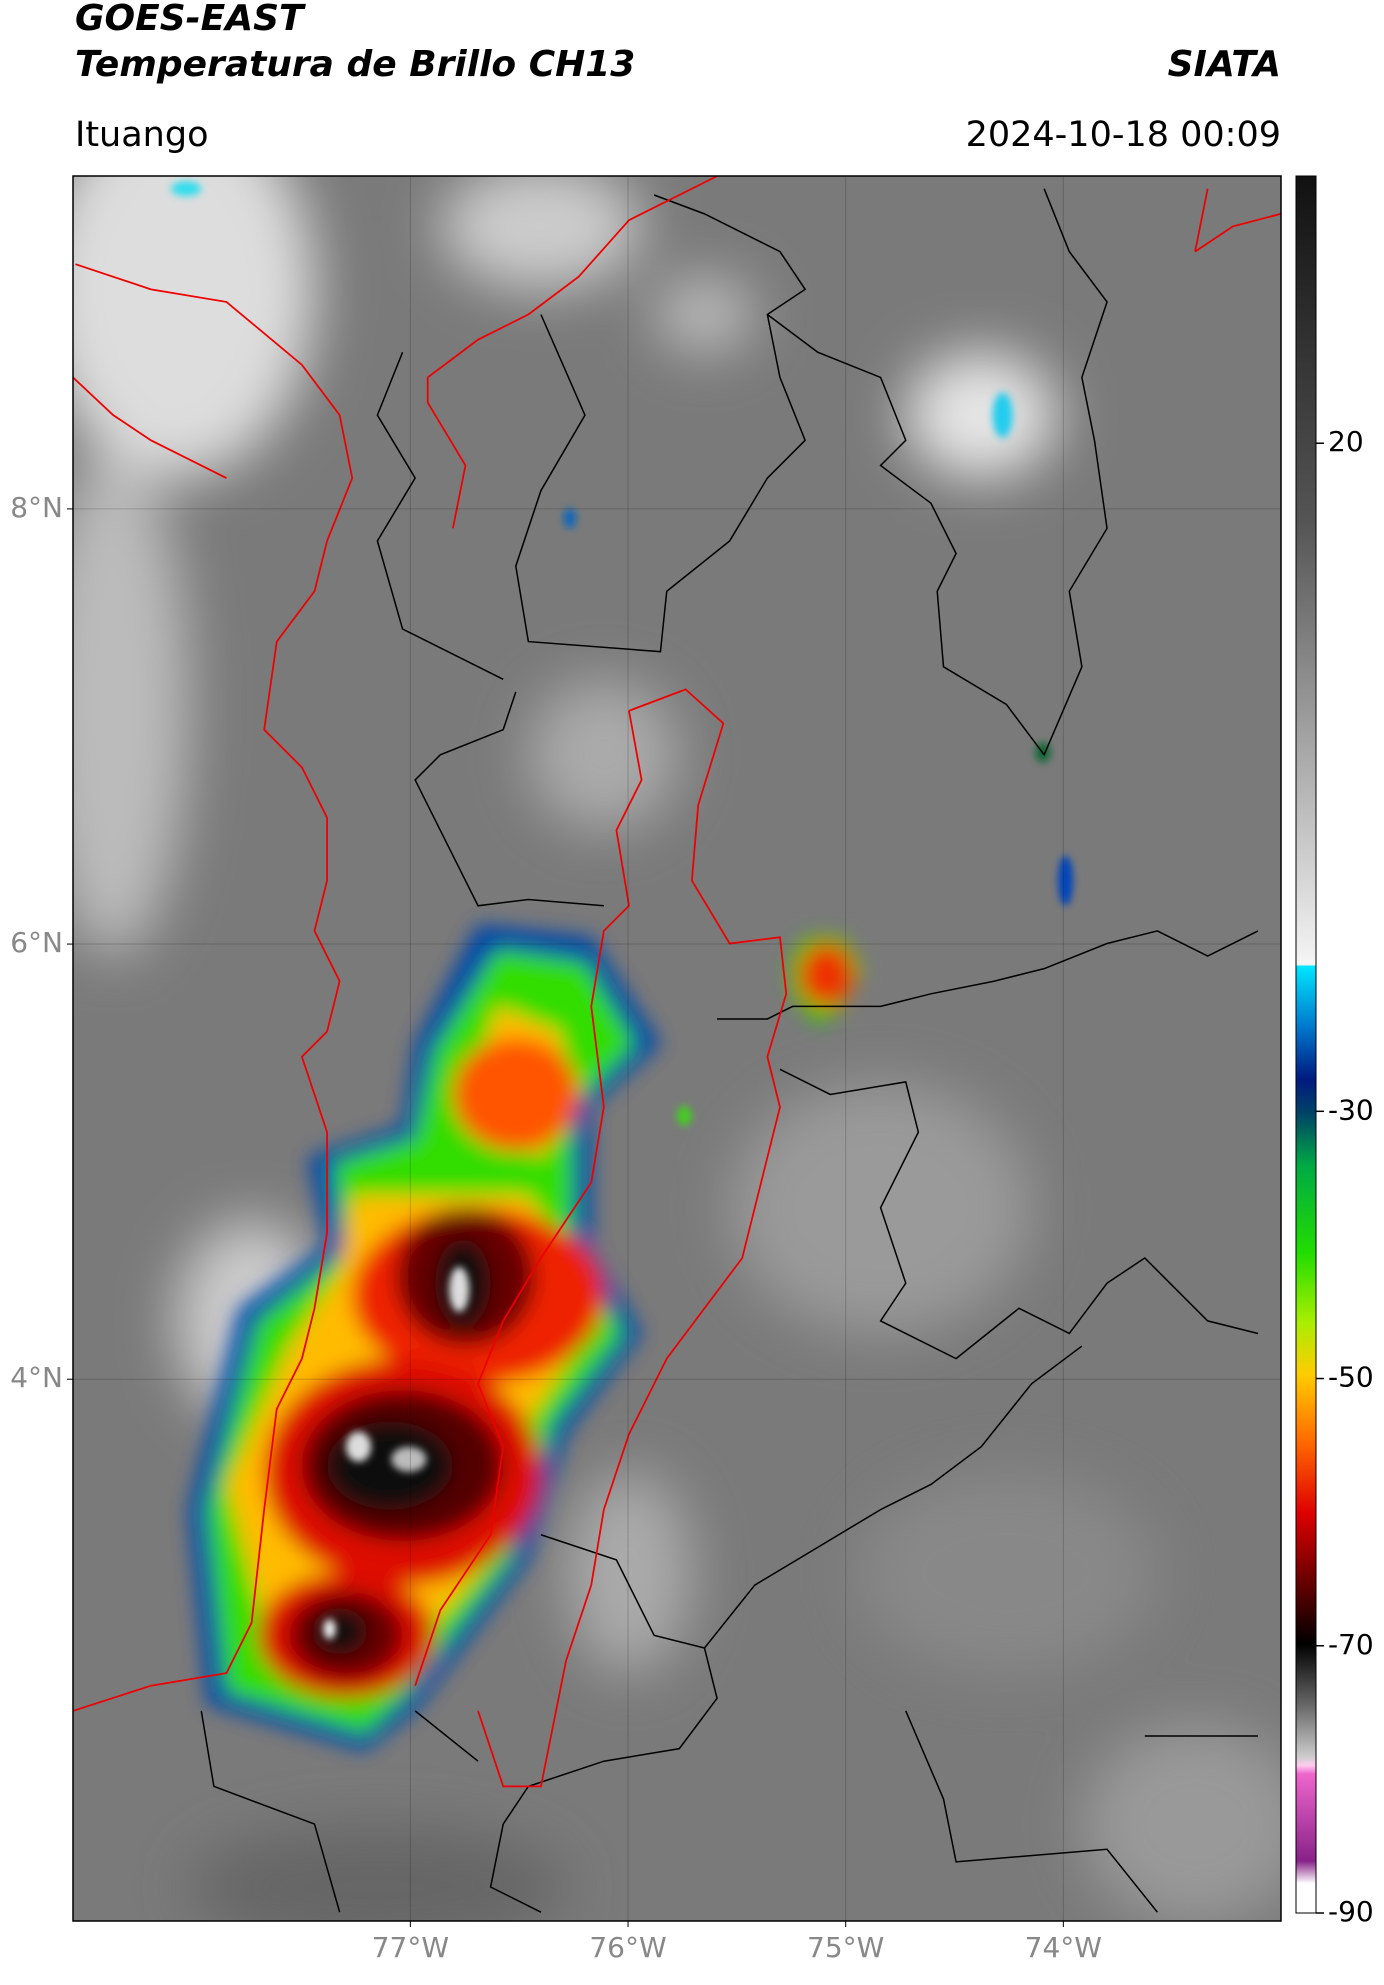  I want to click on colorbar-tick-label: -50, so click(1351, 1377).